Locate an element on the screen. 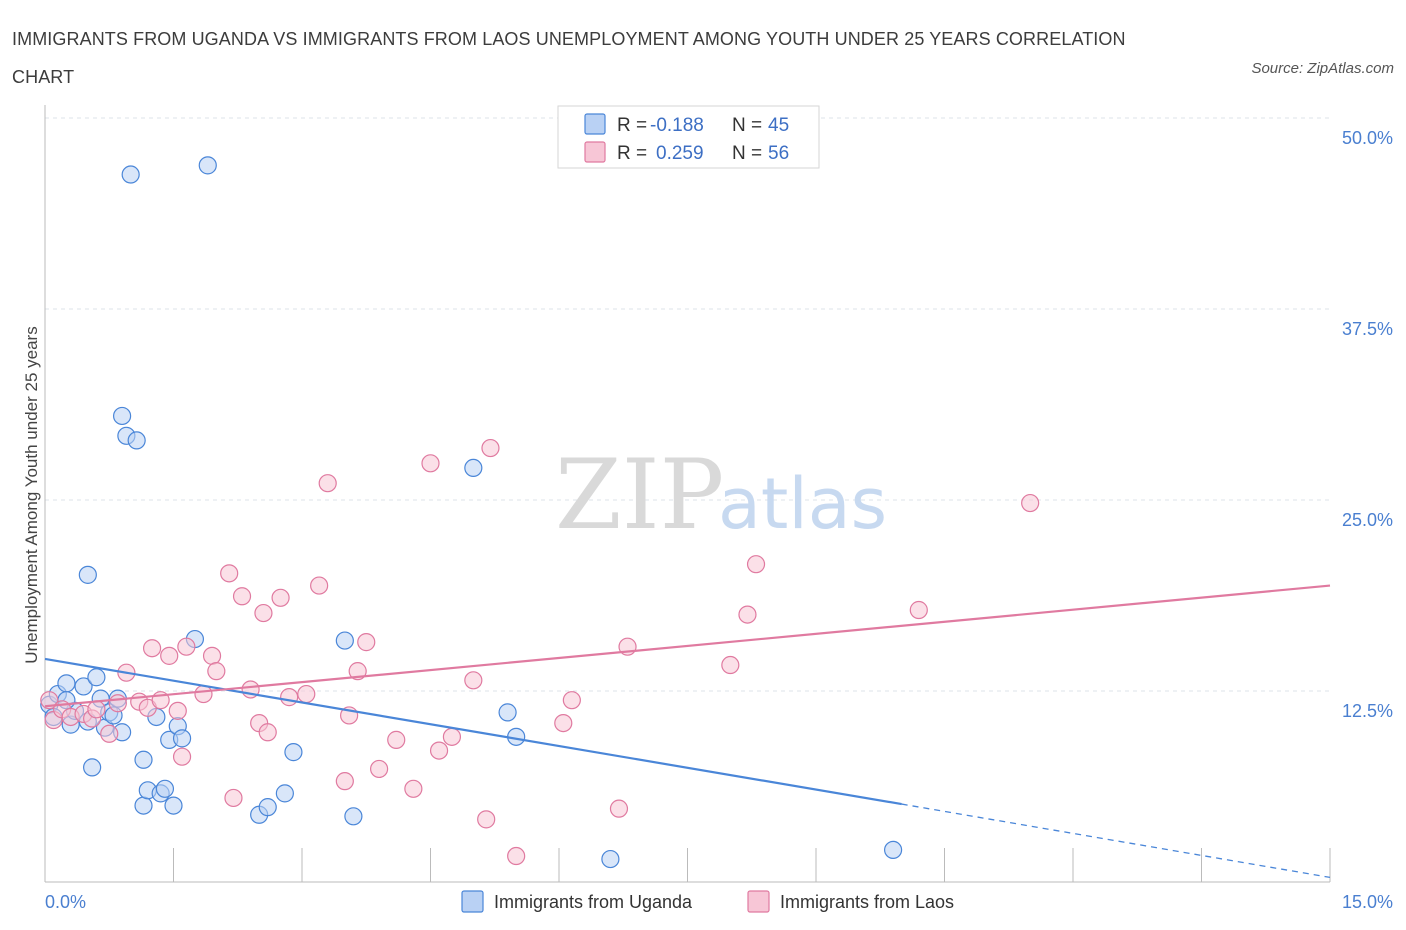 This screenshot has width=1406, height=930. legend-uganda-n-value: 45 is located at coordinates (778, 125).